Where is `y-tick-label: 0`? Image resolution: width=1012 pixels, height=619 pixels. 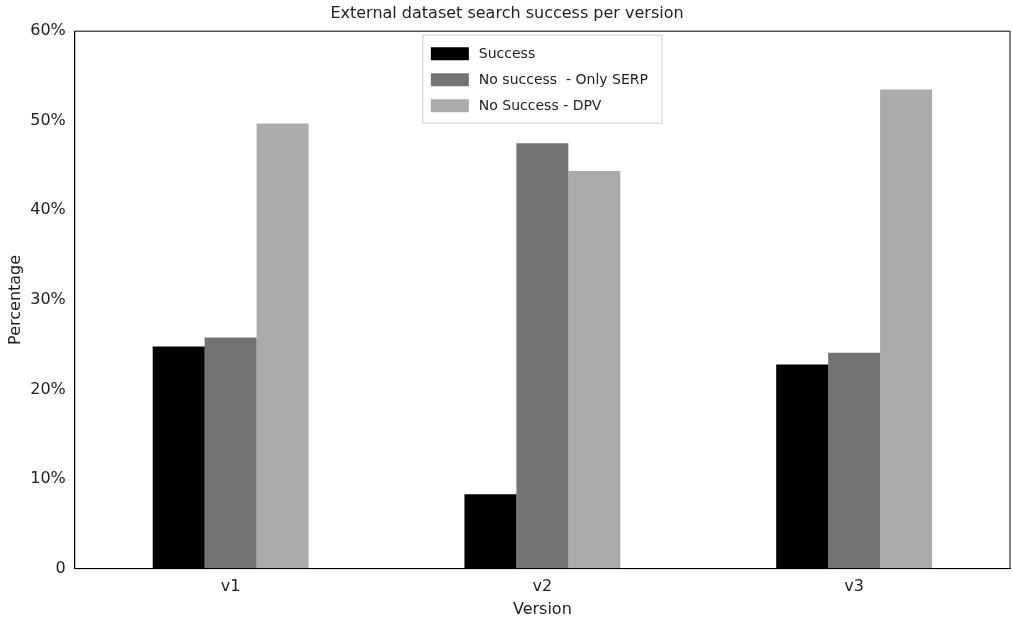 y-tick-label: 0 is located at coordinates (60, 567).